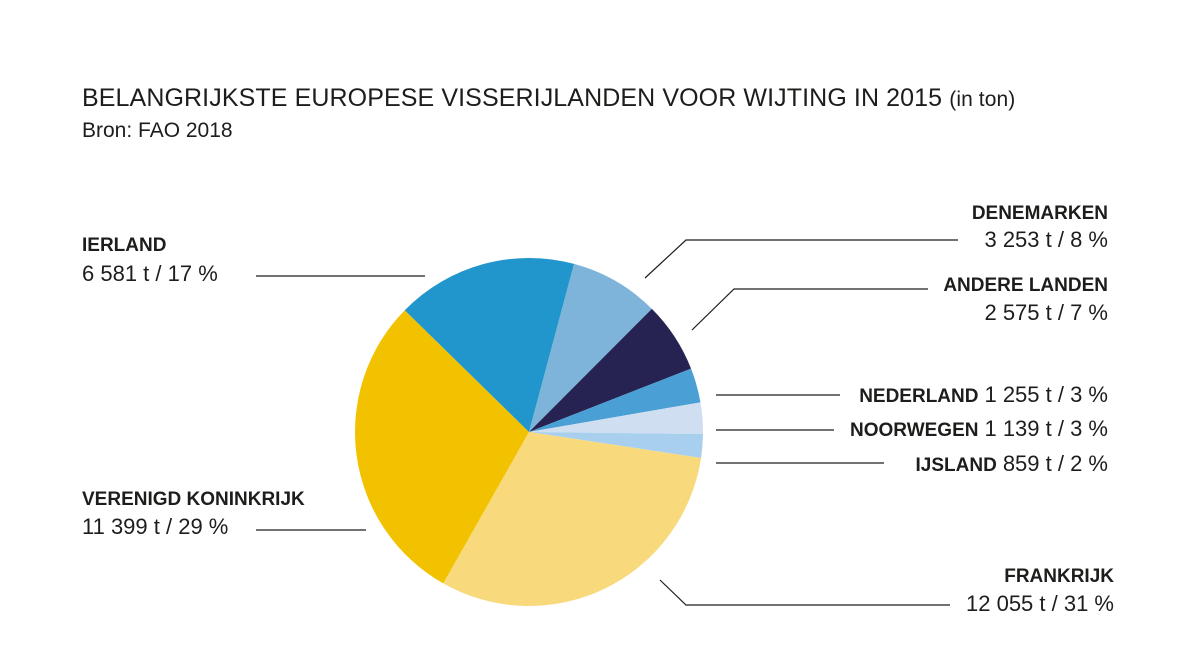 Image resolution: width=1187 pixels, height=666 pixels. What do you see at coordinates (489, 345) in the screenshot?
I see `pie-slice-ierland` at bounding box center [489, 345].